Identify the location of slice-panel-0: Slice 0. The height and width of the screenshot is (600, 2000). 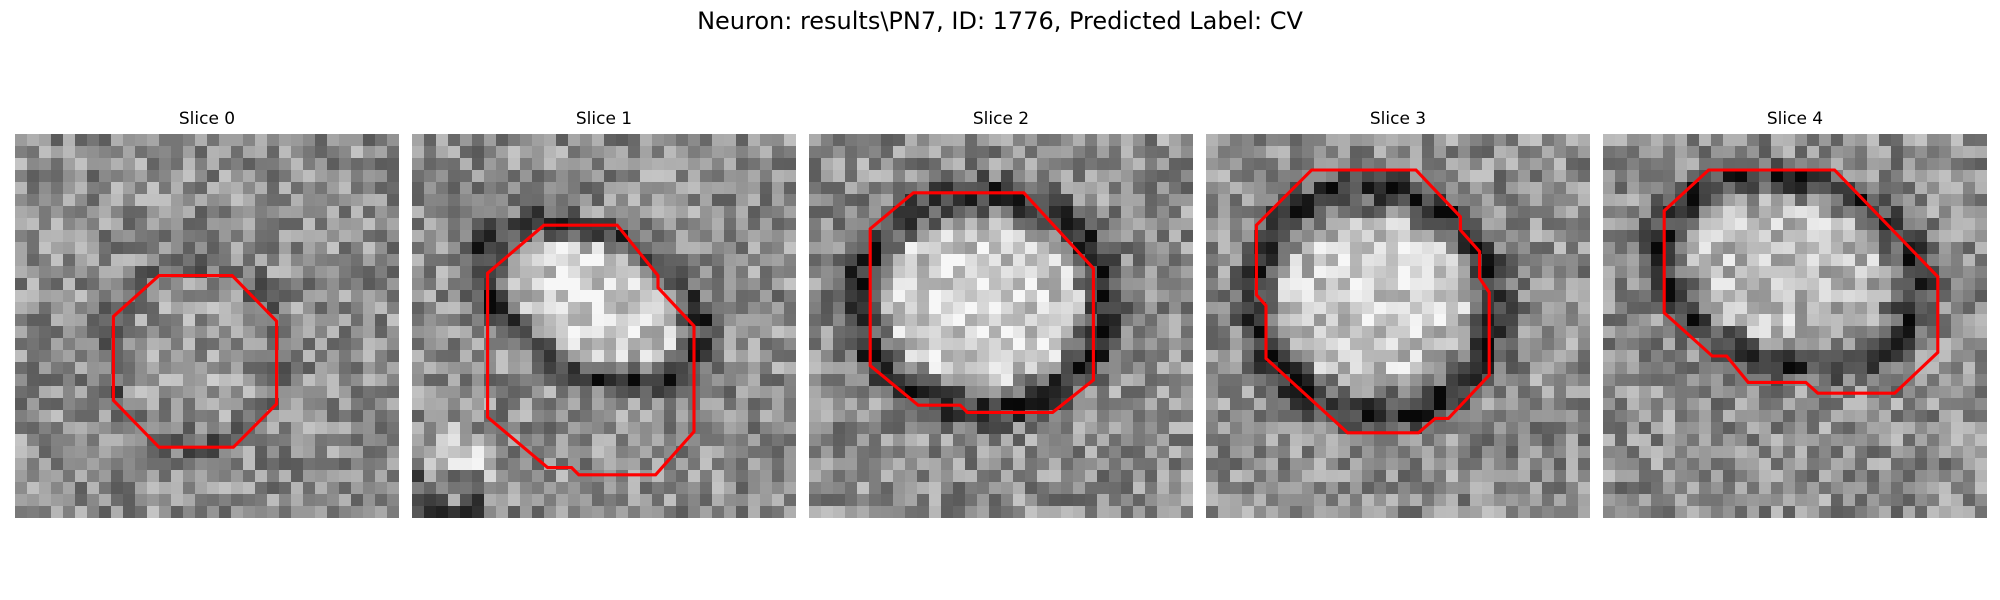
(207, 313).